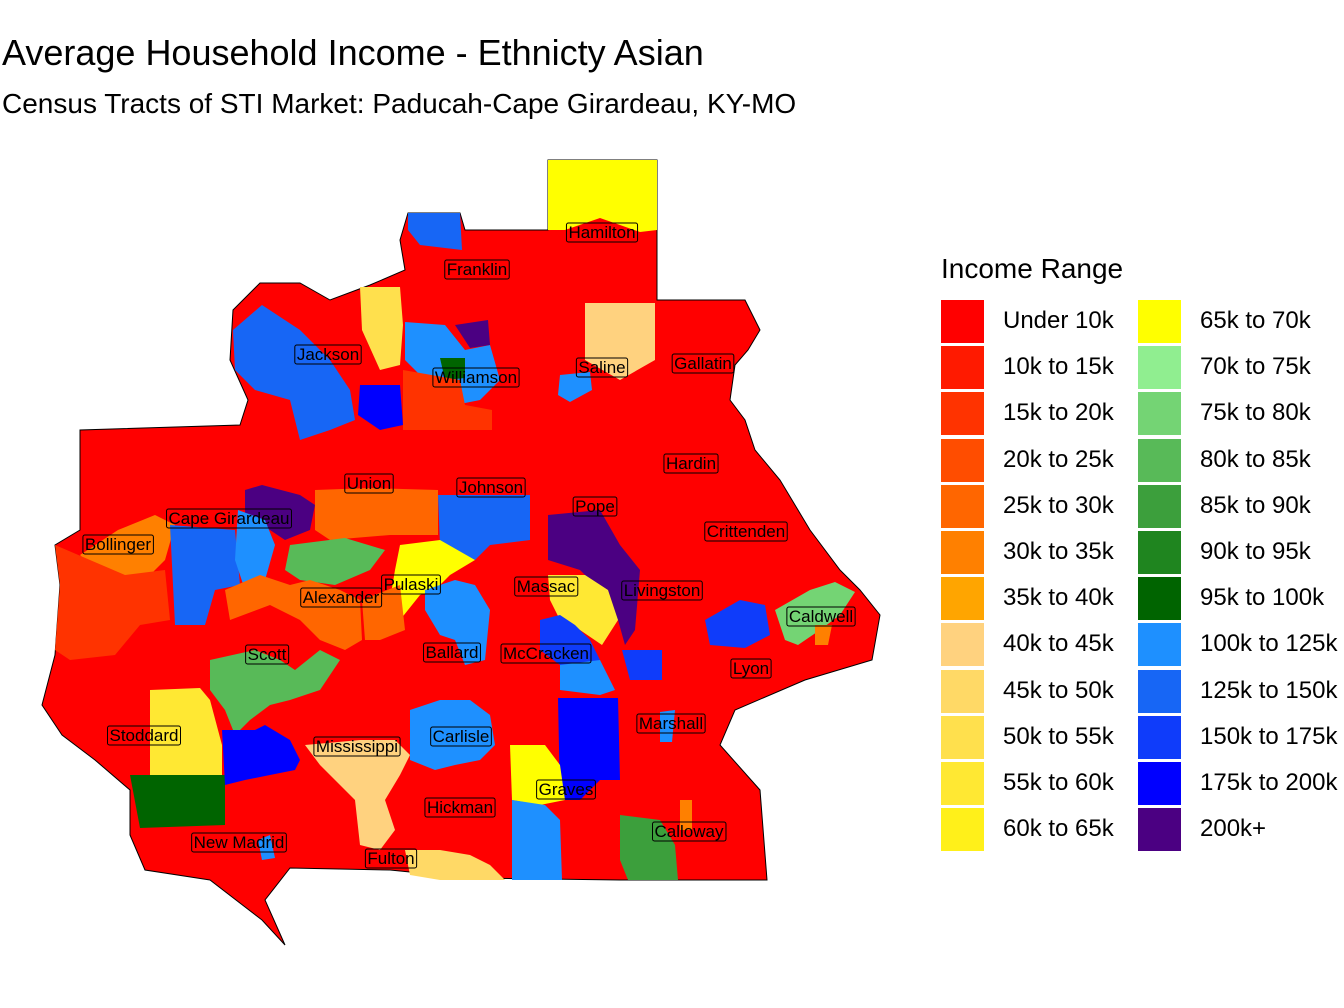  I want to click on county-name: Graves, so click(566, 789).